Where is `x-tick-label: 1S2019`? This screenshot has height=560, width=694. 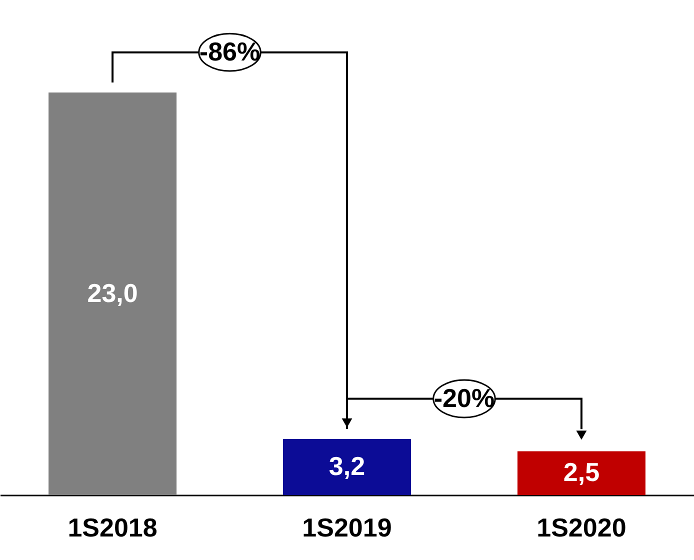
x-tick-label: 1S2019 is located at coordinates (347, 527).